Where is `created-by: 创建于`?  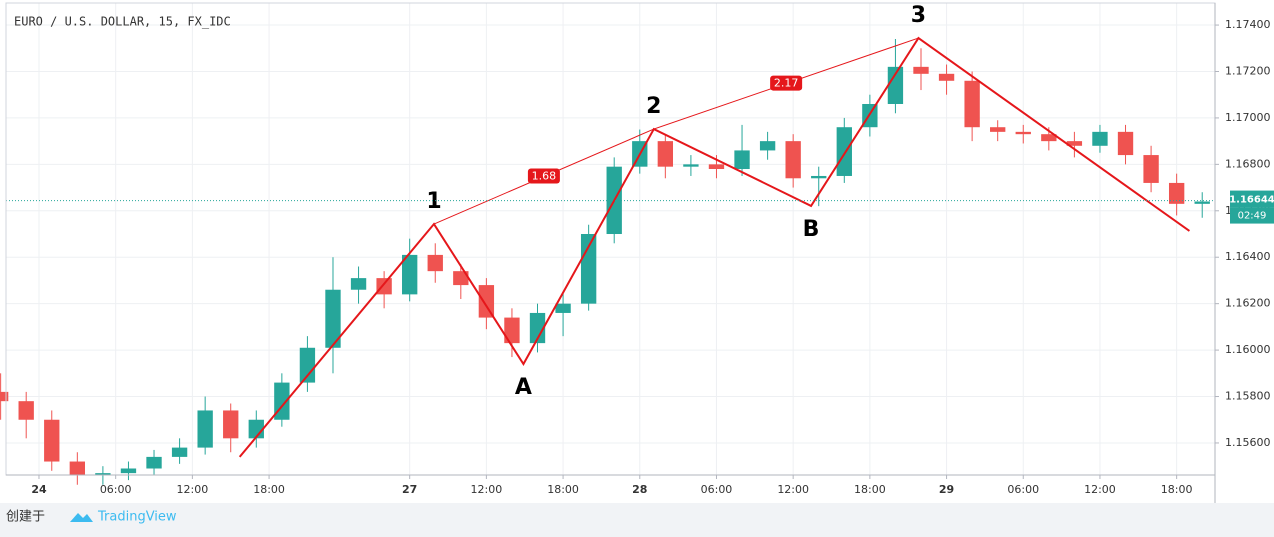
created-by: 创建于 is located at coordinates (25, 517).